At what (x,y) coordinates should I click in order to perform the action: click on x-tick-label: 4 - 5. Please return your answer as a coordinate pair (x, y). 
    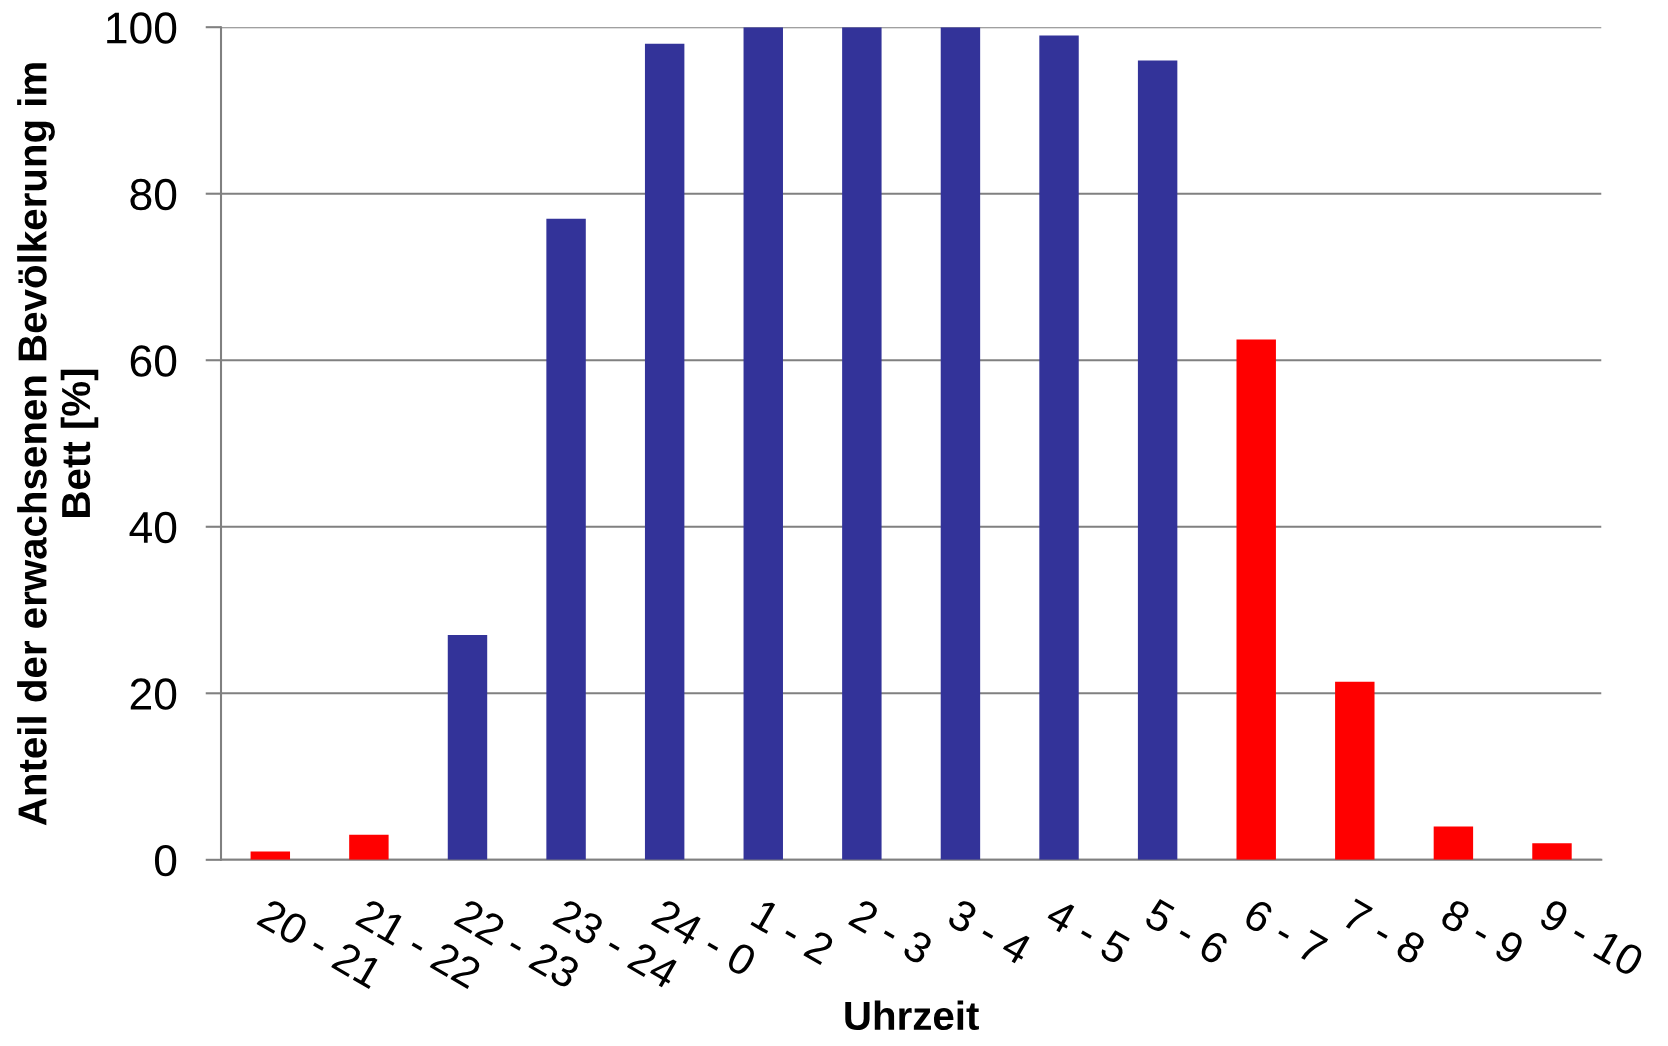
    Looking at the image, I should click on (1088, 931).